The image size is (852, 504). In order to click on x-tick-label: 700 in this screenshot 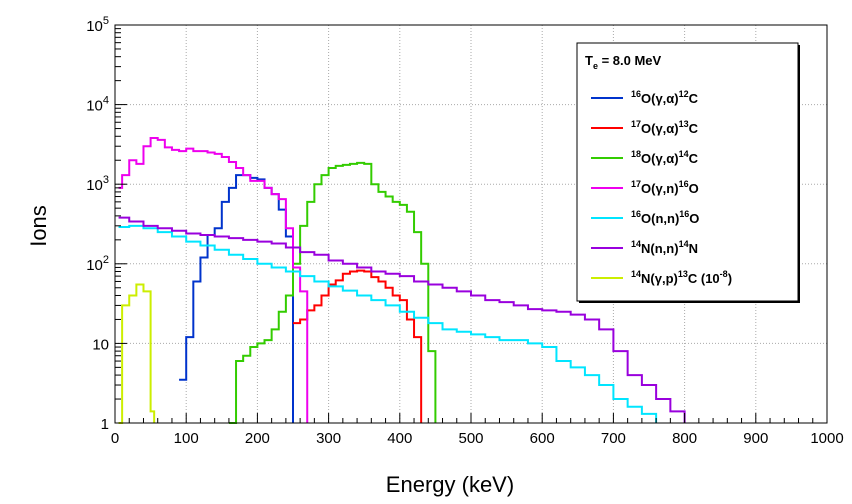, I will do `click(613, 438)`.